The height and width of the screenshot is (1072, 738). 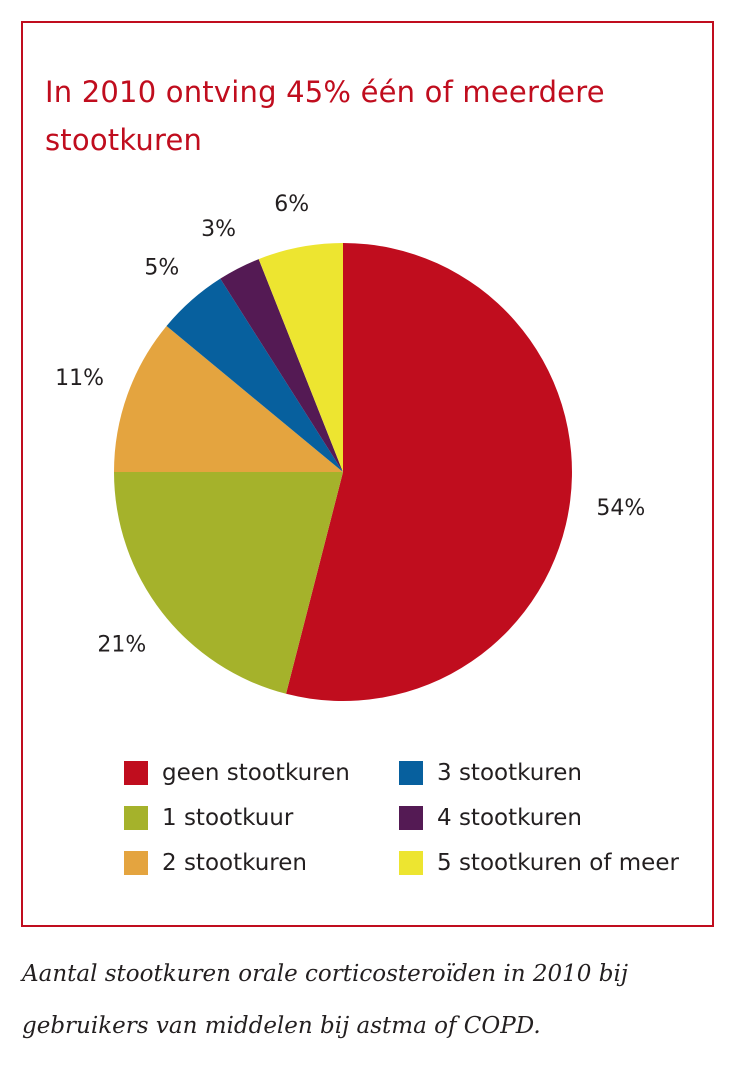 I want to click on pie-slice-5-stootkuren-of-meer, so click(x=300, y=357).